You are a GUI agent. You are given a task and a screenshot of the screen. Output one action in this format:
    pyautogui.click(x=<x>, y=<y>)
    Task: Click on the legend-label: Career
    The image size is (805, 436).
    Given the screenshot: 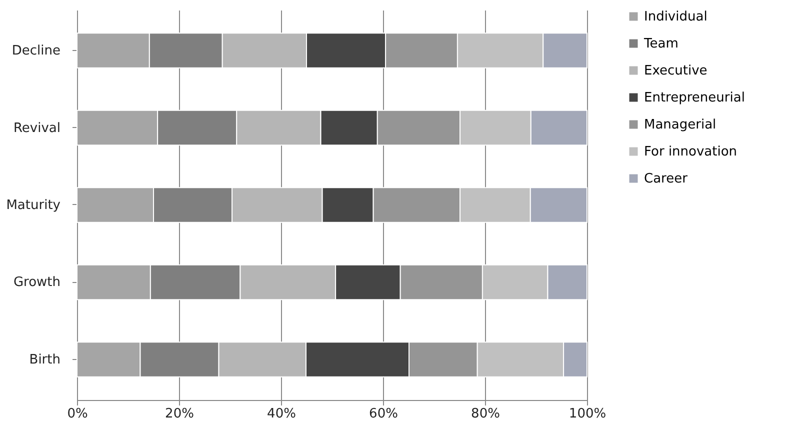 What is the action you would take?
    pyautogui.click(x=666, y=179)
    